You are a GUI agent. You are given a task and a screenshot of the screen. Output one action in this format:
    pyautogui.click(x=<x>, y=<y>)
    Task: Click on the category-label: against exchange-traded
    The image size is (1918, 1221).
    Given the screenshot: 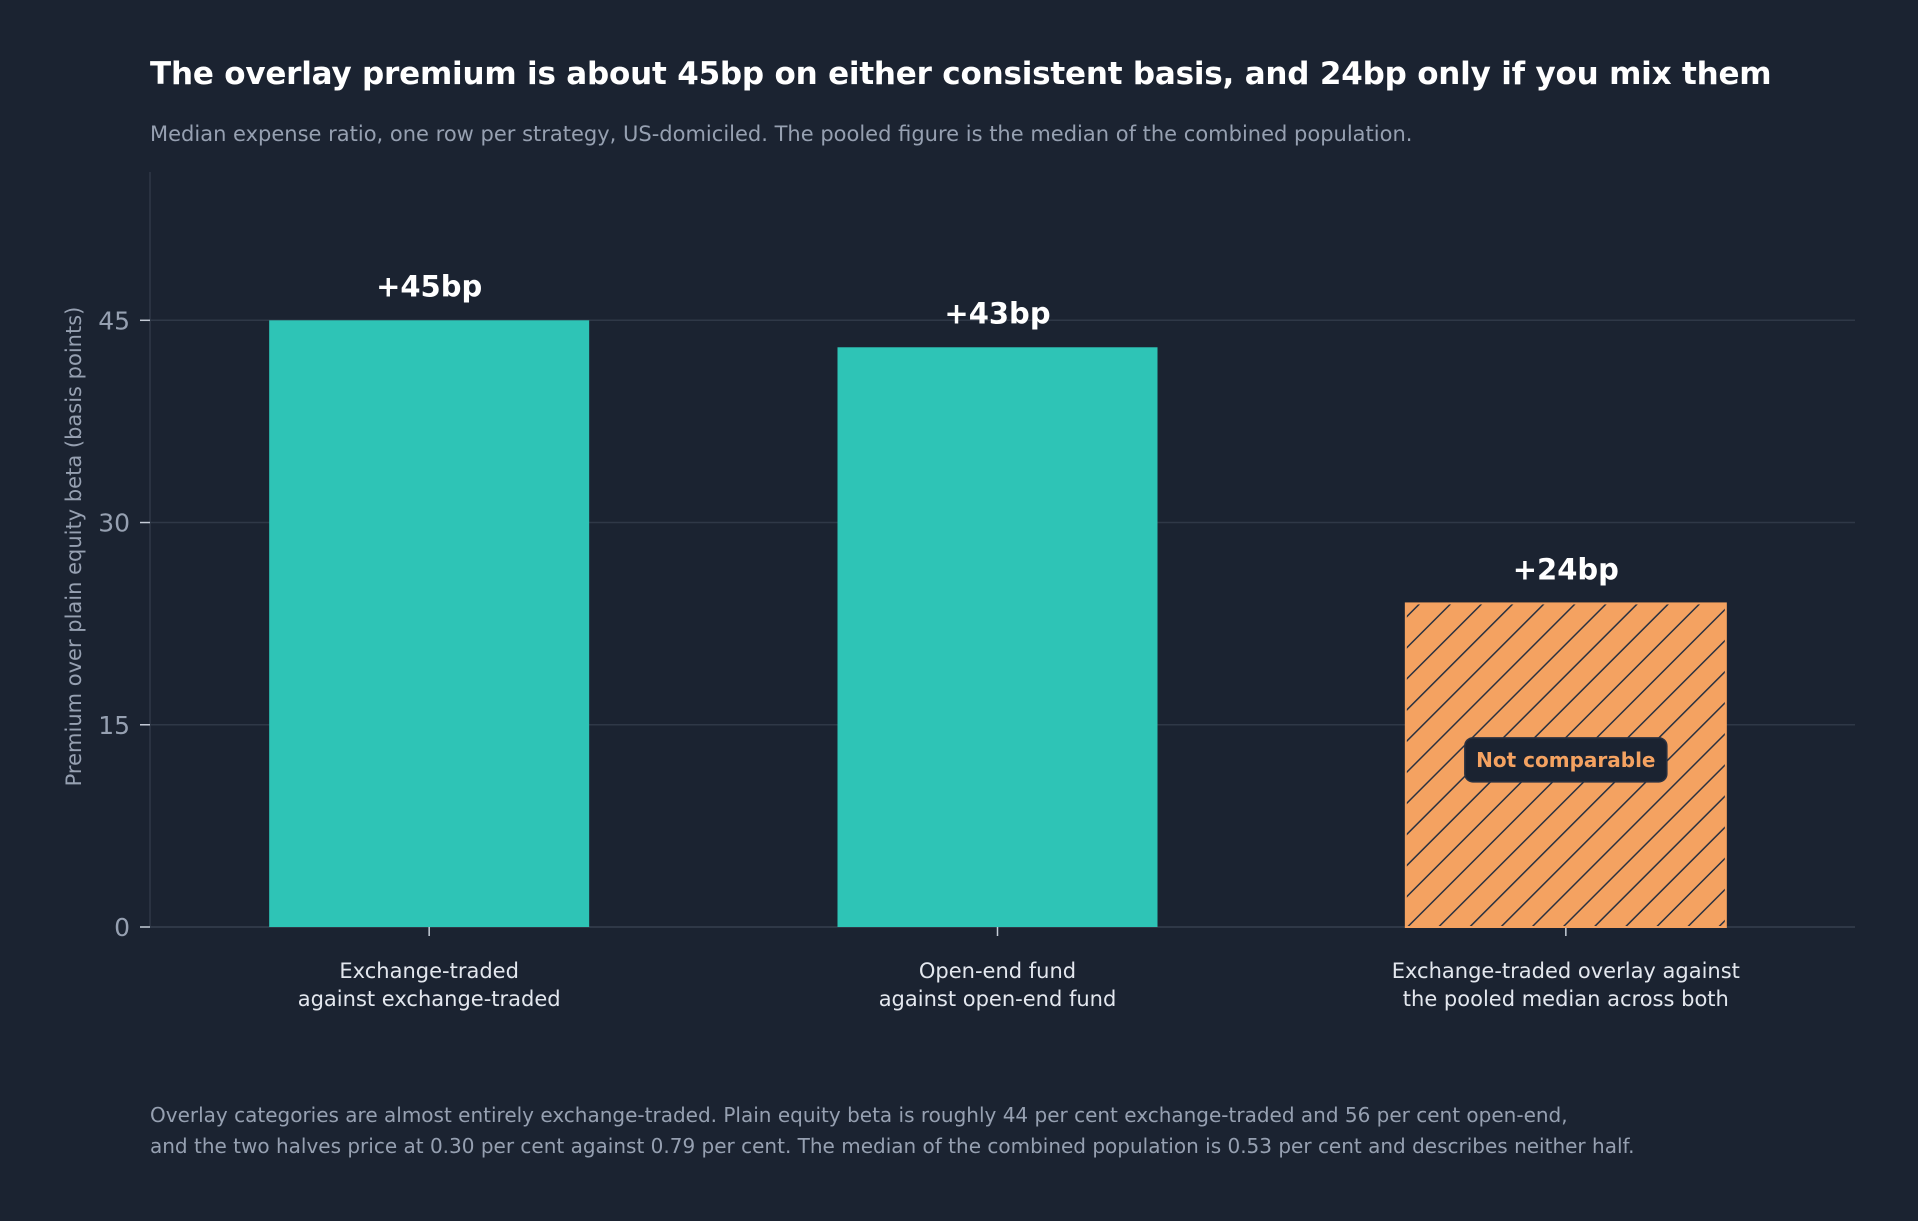 What is the action you would take?
    pyautogui.click(x=429, y=999)
    